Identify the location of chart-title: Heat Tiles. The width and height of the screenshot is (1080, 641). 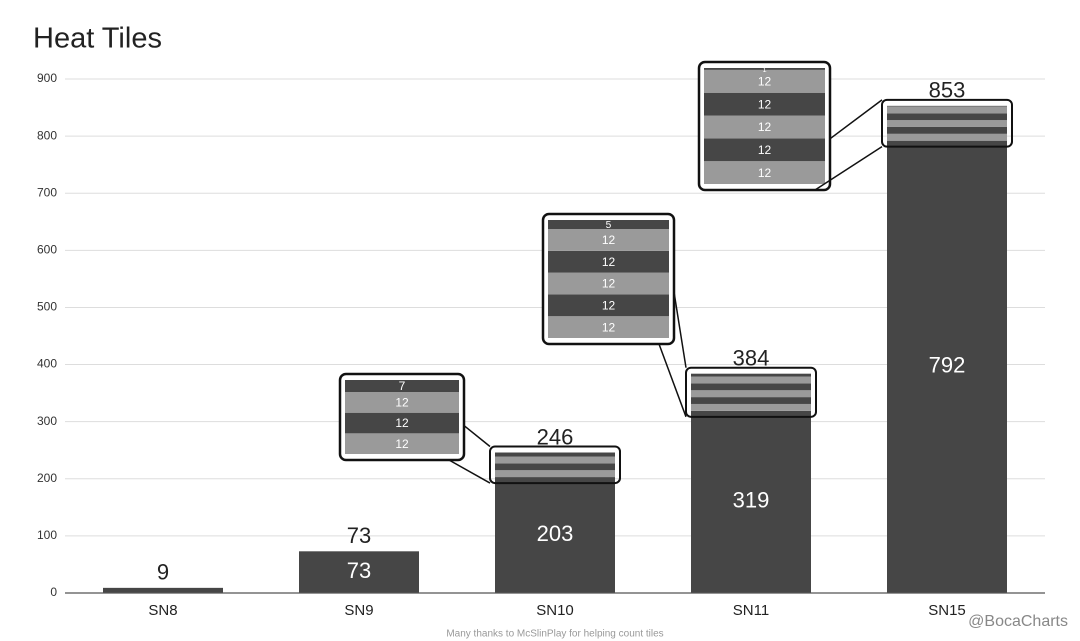
(97, 39).